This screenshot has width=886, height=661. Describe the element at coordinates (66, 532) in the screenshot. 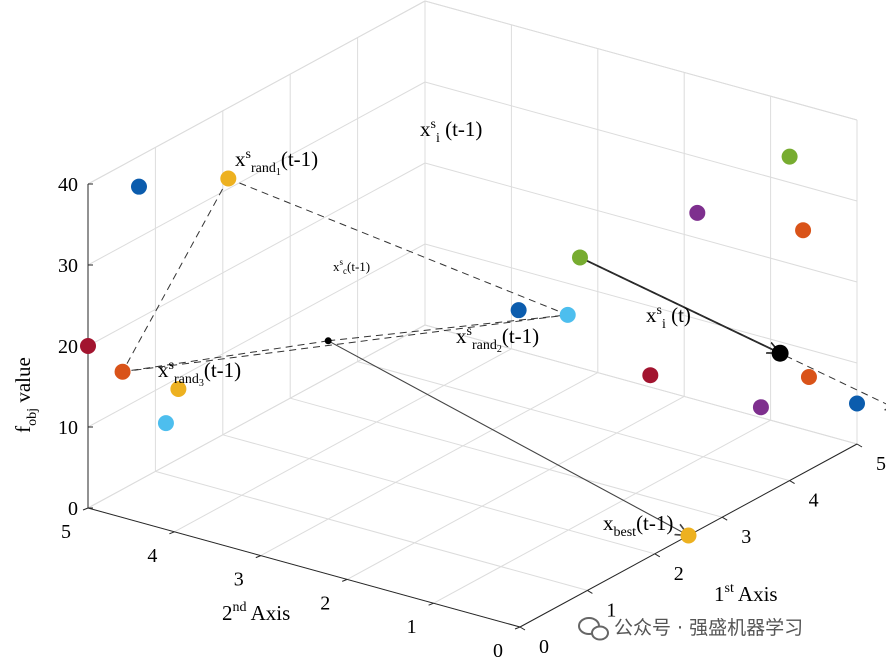

I see `y-tick-label: 5` at that location.